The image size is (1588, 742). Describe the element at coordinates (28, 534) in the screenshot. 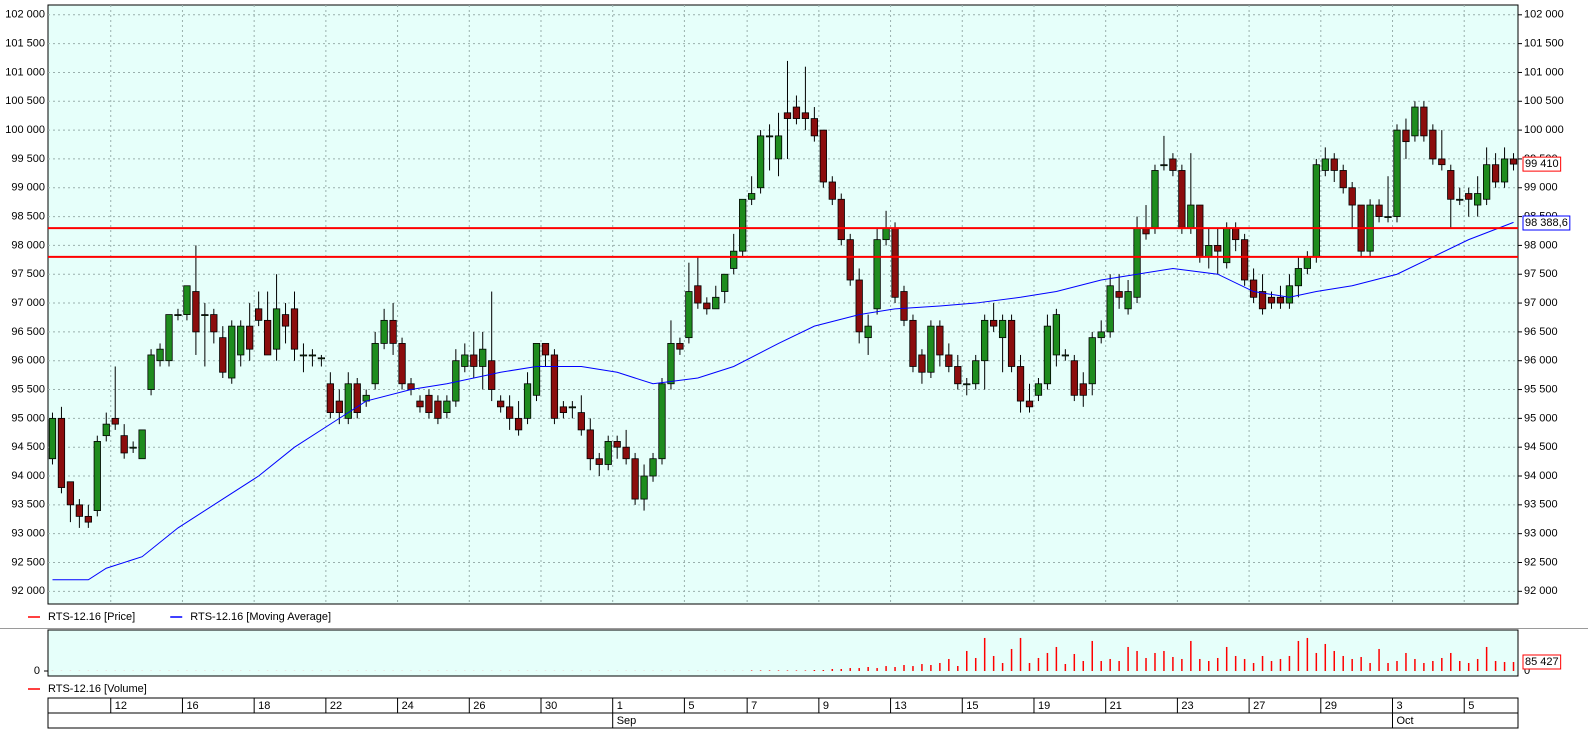

I see `y-tick-label: 93 000` at that location.